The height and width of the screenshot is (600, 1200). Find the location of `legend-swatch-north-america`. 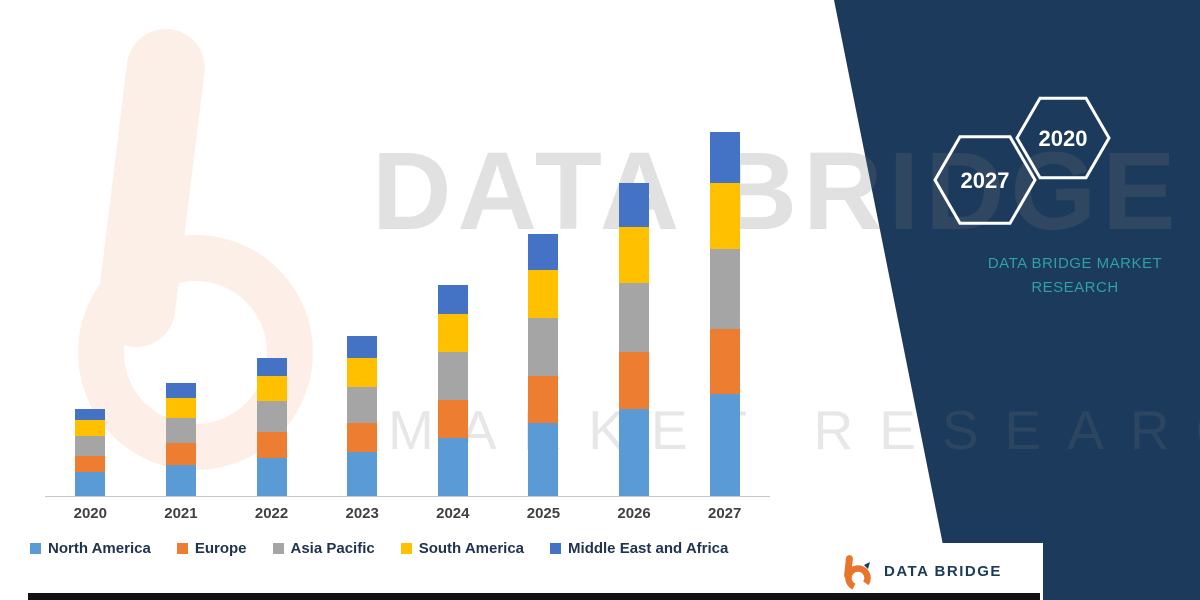

legend-swatch-north-america is located at coordinates (35, 548).